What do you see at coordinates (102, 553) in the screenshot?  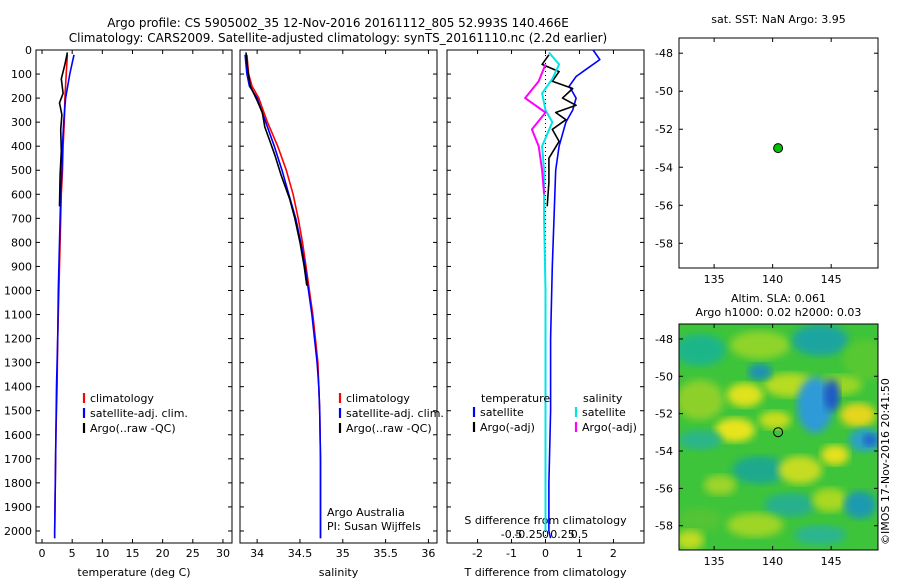 I see `temperature-x-tick-label: 10` at bounding box center [102, 553].